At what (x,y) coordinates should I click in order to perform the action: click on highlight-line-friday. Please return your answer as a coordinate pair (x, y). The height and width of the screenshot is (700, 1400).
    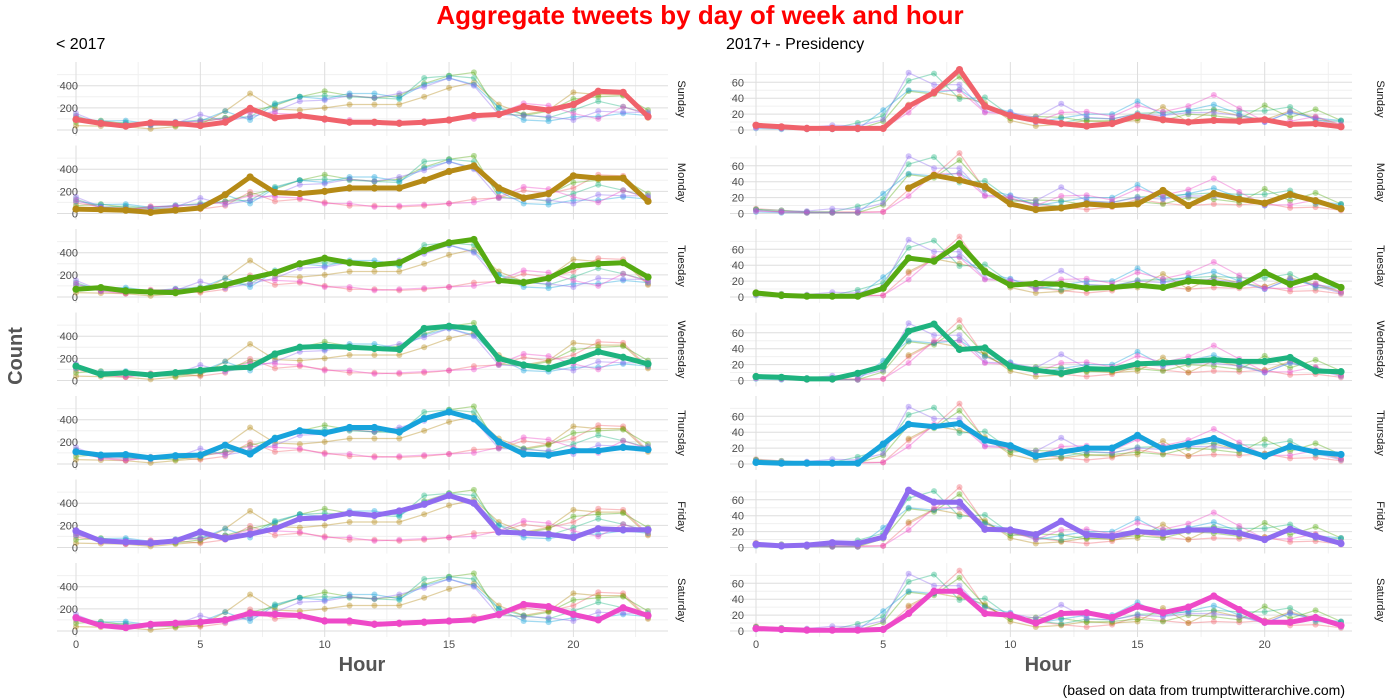
    Looking at the image, I should click on (362, 519).